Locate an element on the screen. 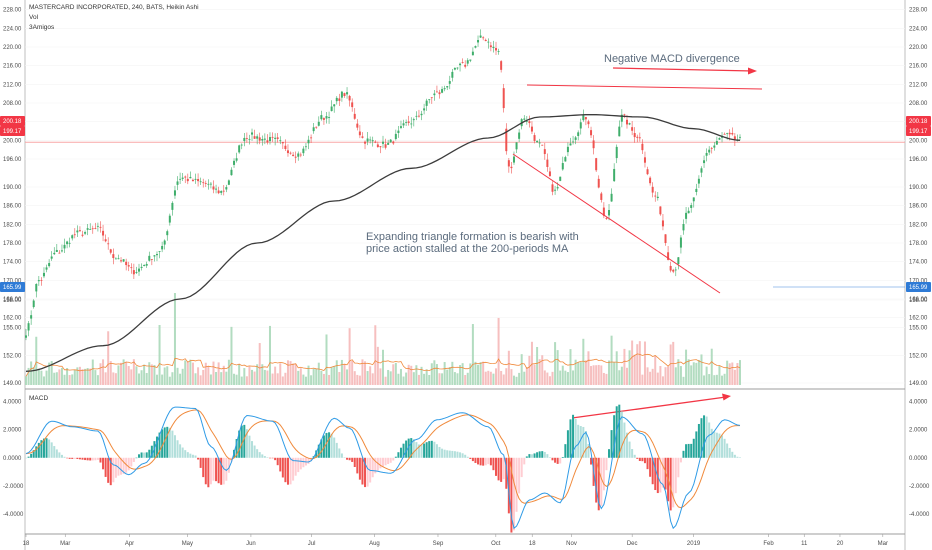 The height and width of the screenshot is (550, 932). left-price-tick-label: 178.00 is located at coordinates (12, 244).